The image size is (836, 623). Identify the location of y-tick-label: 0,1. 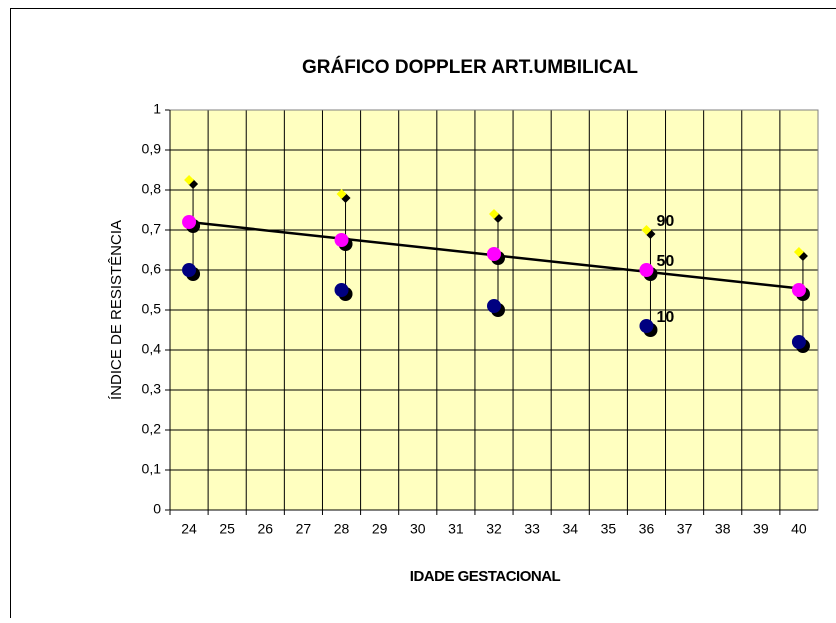
(152, 469).